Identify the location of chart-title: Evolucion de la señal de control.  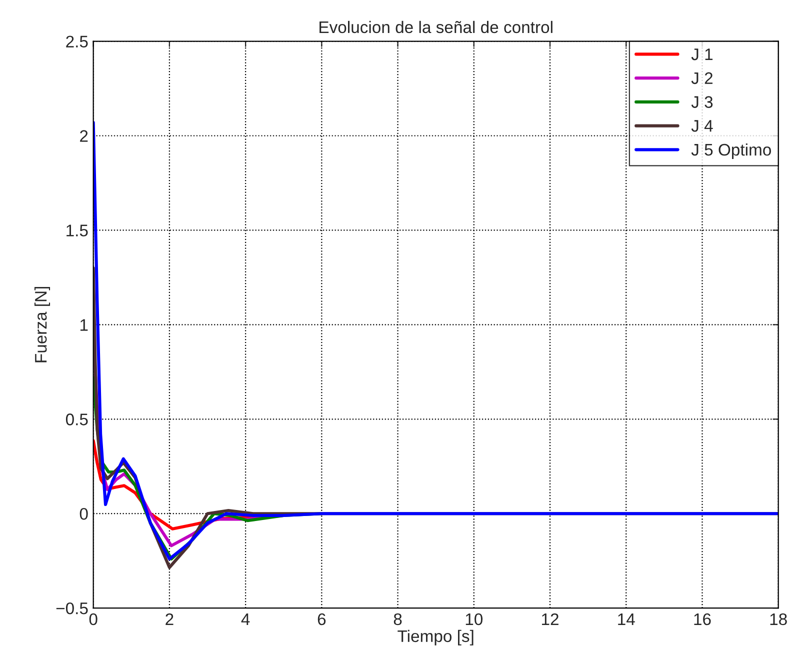
(436, 27).